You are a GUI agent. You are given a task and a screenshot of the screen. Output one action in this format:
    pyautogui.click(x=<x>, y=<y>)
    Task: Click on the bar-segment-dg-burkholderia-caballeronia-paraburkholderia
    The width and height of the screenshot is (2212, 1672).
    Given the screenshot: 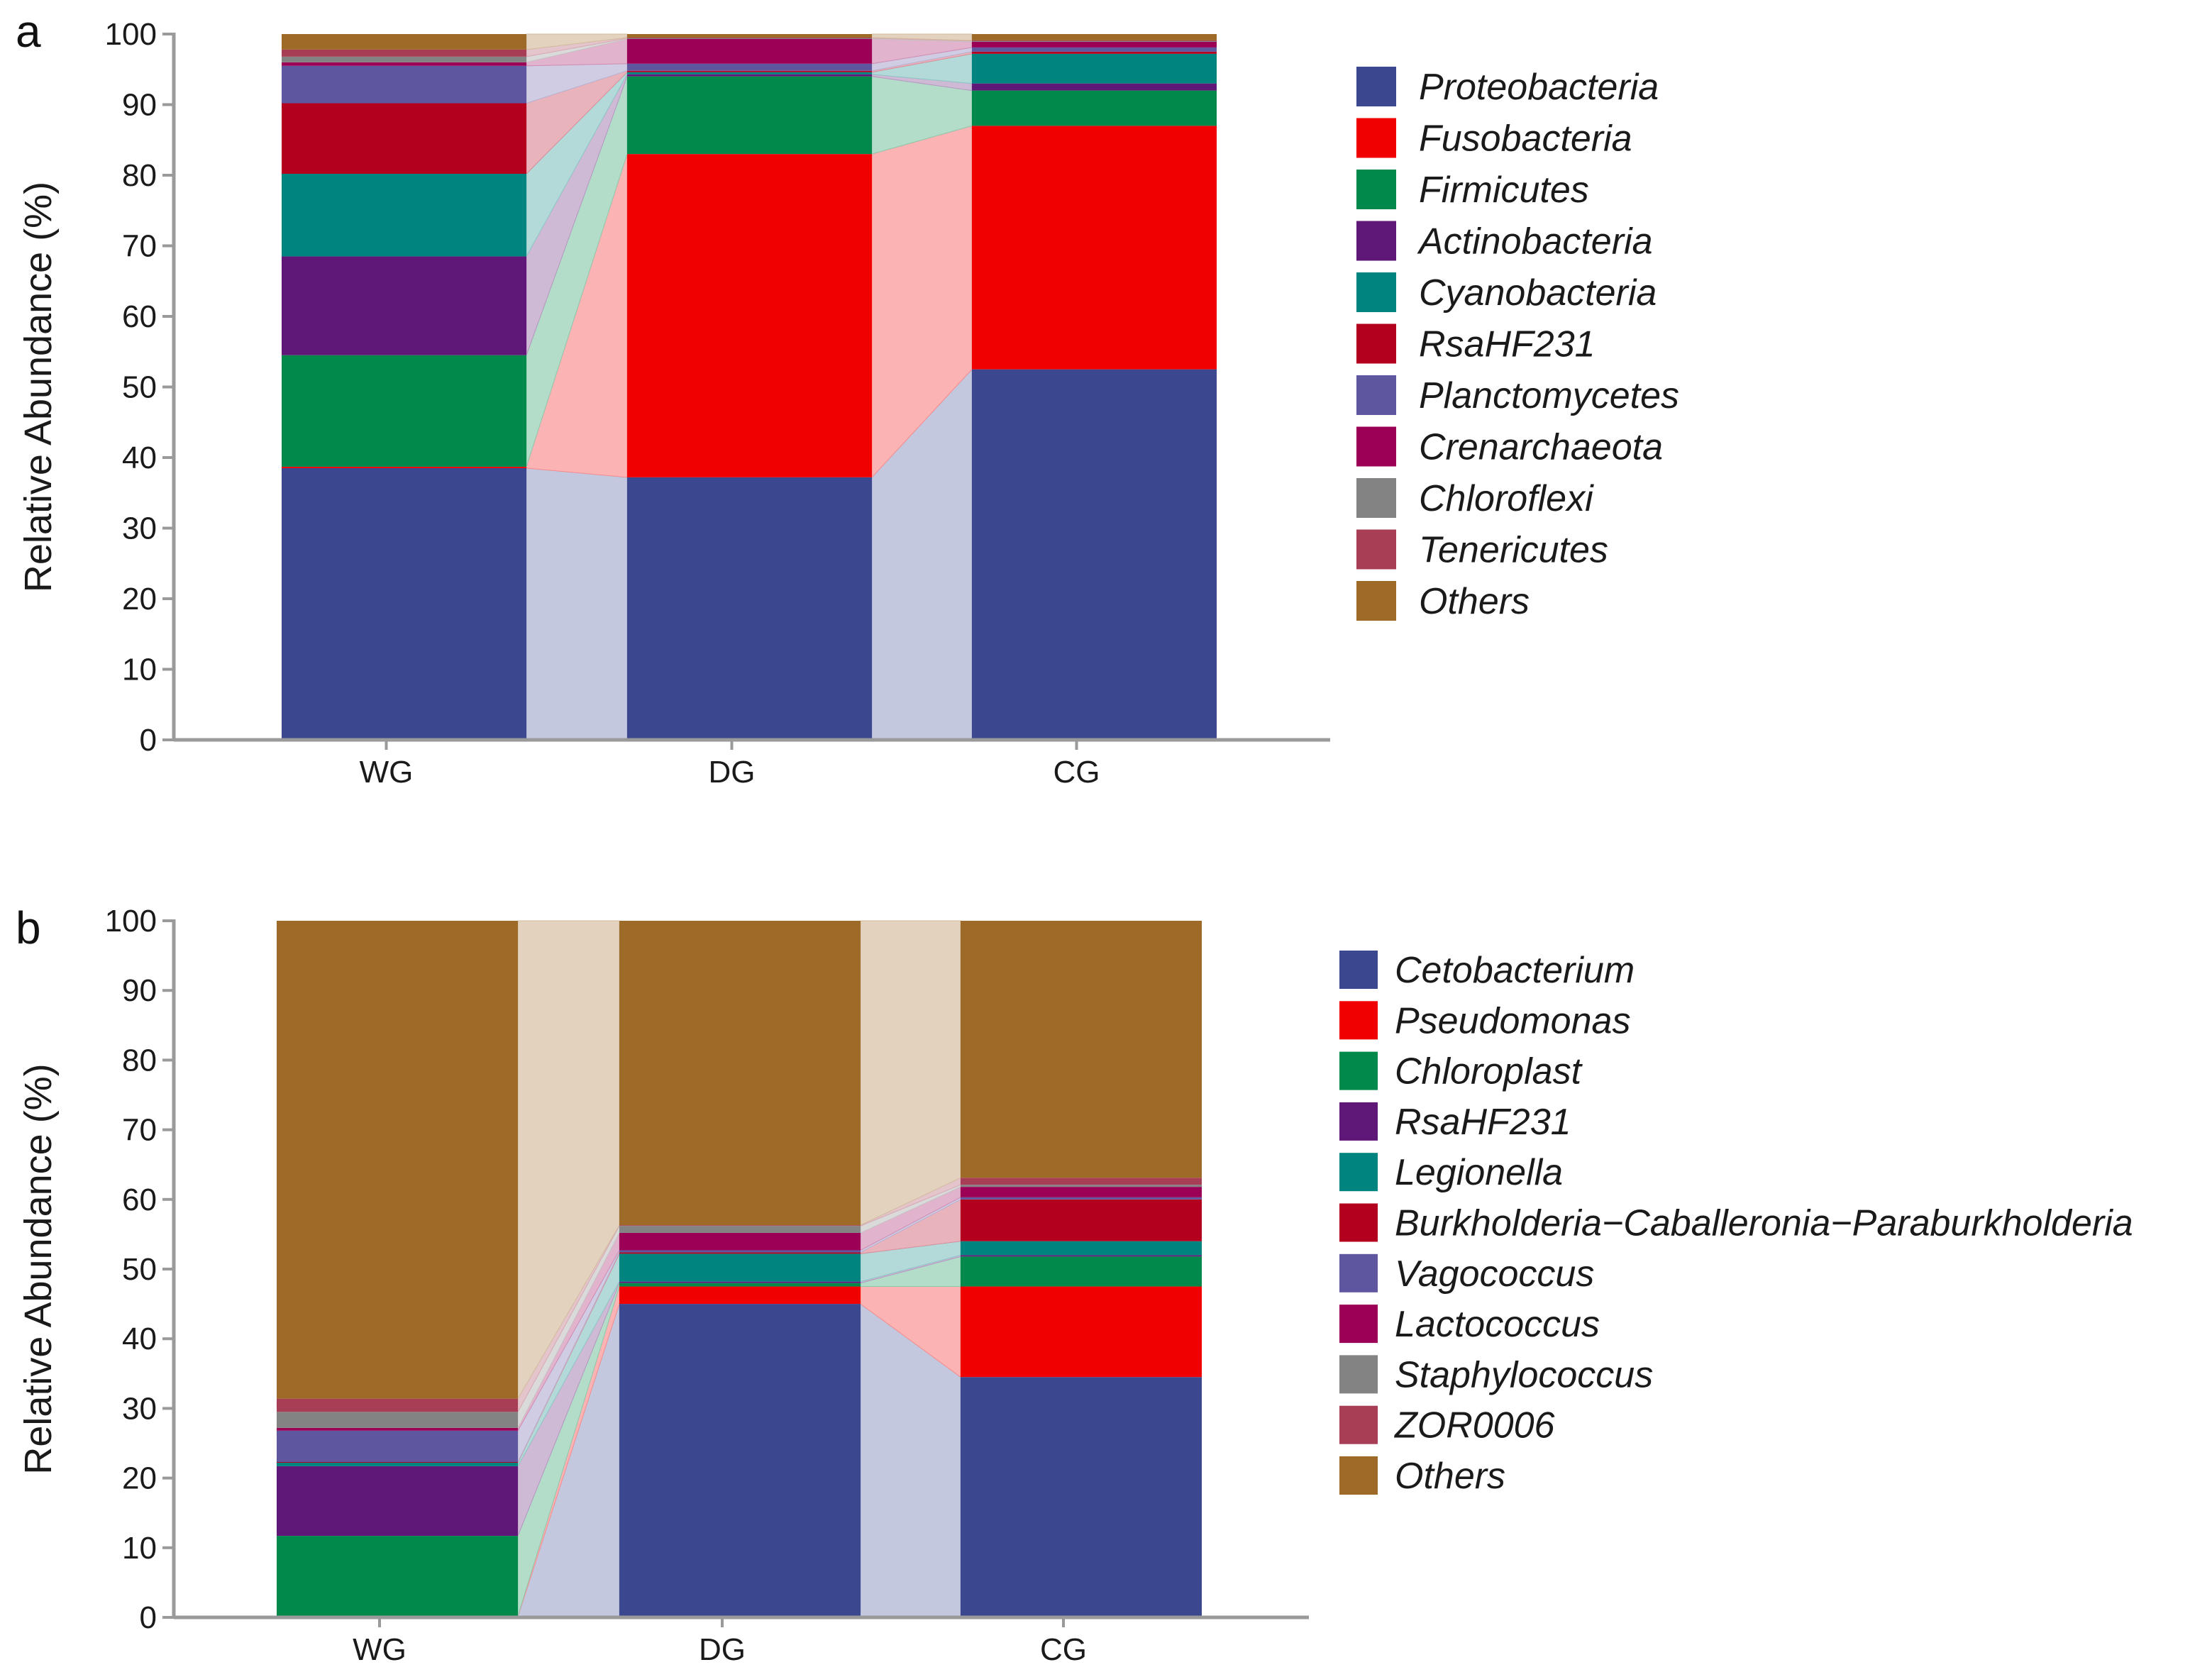 What is the action you would take?
    pyautogui.click(x=740, y=1253)
    